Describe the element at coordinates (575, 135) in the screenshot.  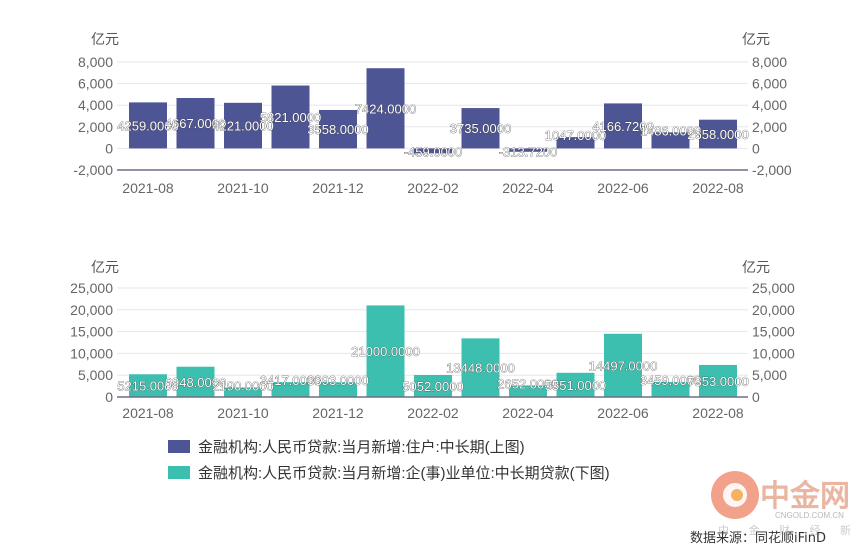
I see `data-label: 1047.0000` at that location.